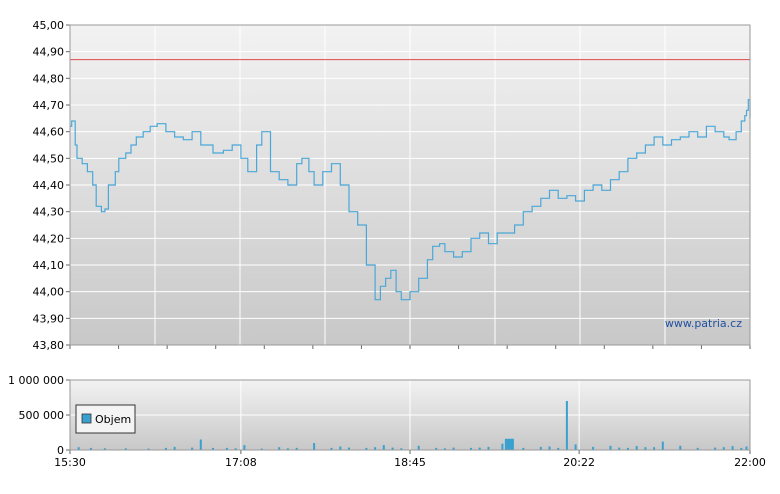 Image resolution: width=780 pixels, height=494 pixels. Describe the element at coordinates (410, 462) in the screenshot. I see `x-tick-label: 18:45` at that location.